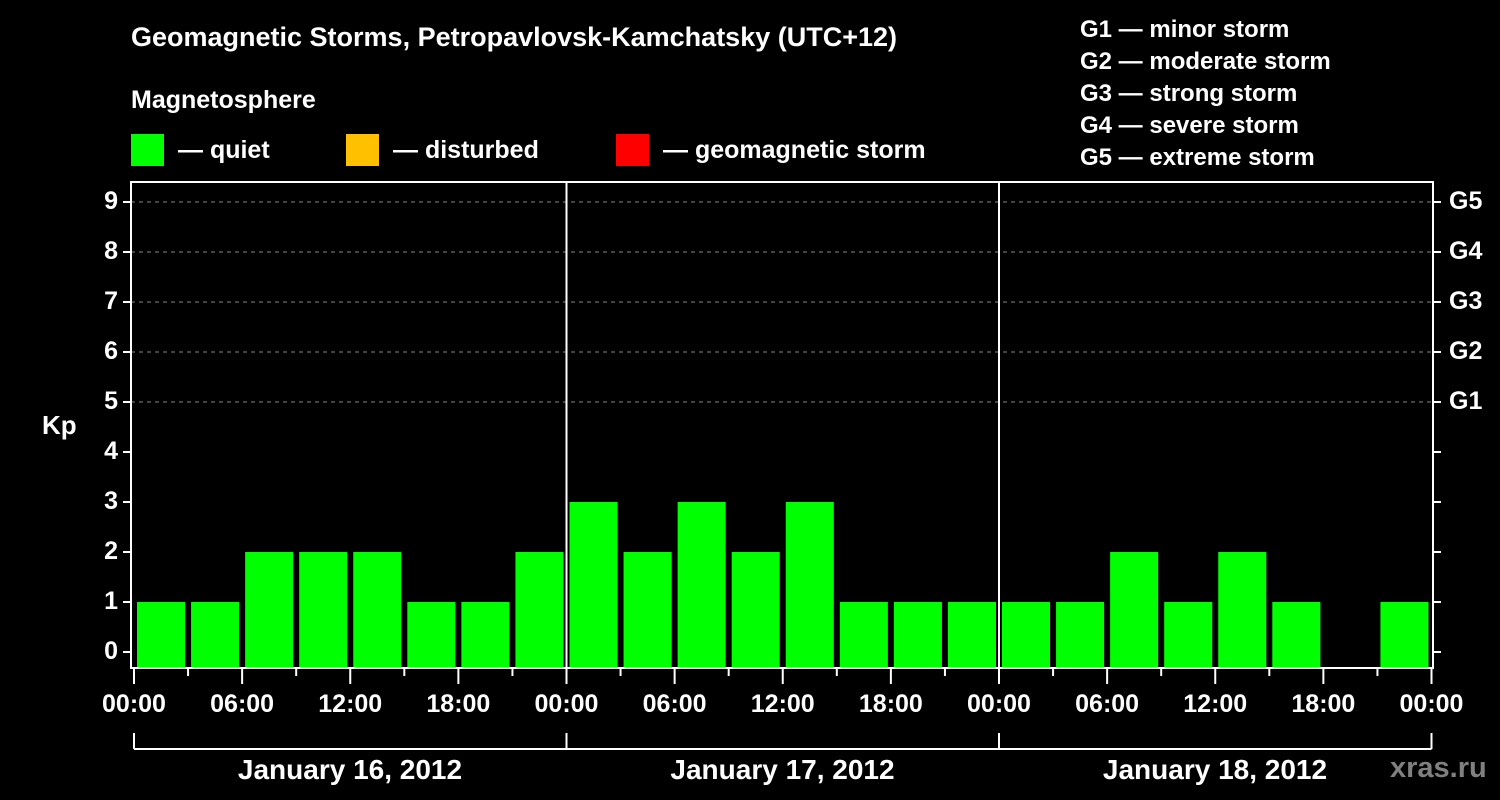 The image size is (1500, 800). I want to click on day-label: January 17, 2012, so click(782, 769).